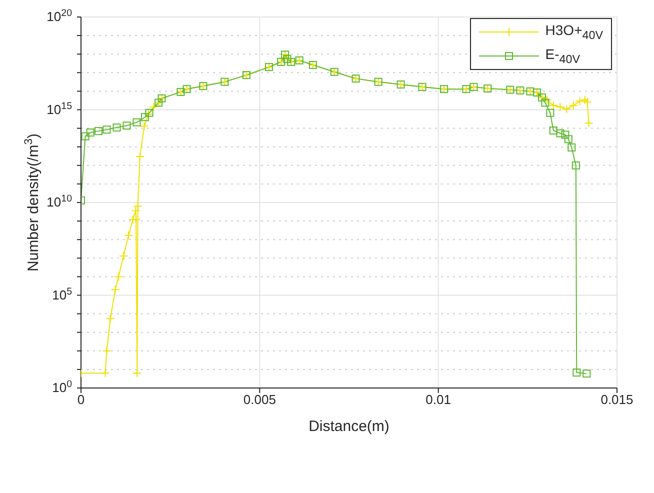 This screenshot has width=654, height=493. What do you see at coordinates (259, 400) in the screenshot?
I see `x-tick-label: 0.005` at bounding box center [259, 400].